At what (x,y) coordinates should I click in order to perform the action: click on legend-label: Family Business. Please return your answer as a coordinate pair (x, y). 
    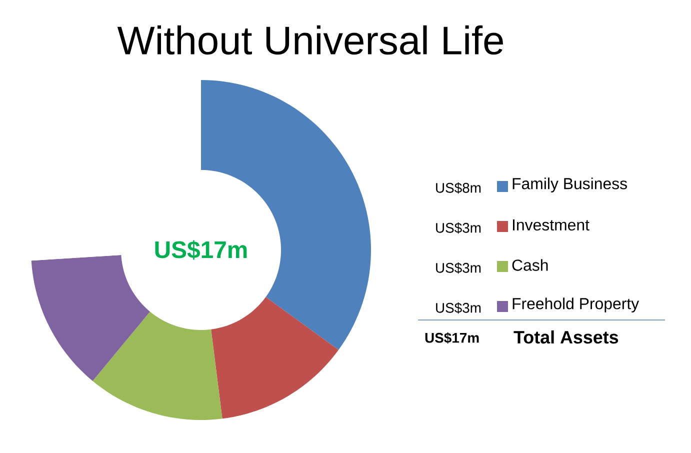
    Looking at the image, I should click on (569, 185).